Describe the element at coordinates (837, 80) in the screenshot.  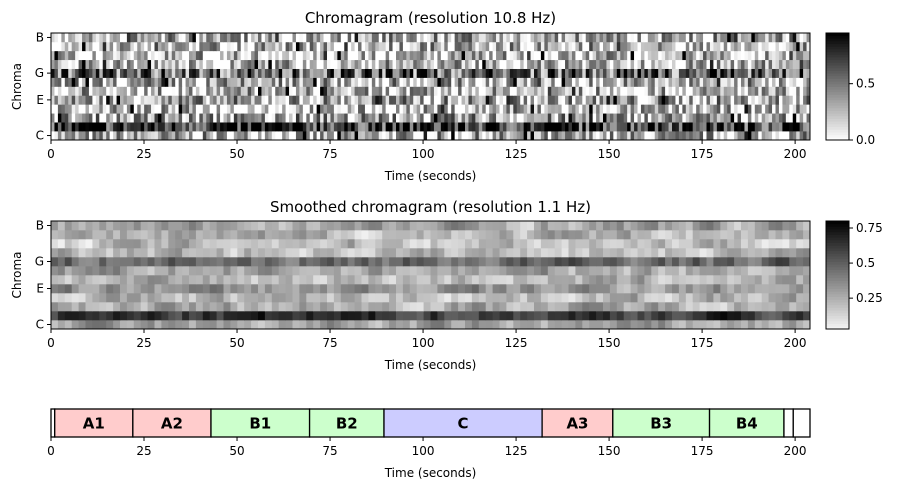
I see `chromagram-colorbar-step` at that location.